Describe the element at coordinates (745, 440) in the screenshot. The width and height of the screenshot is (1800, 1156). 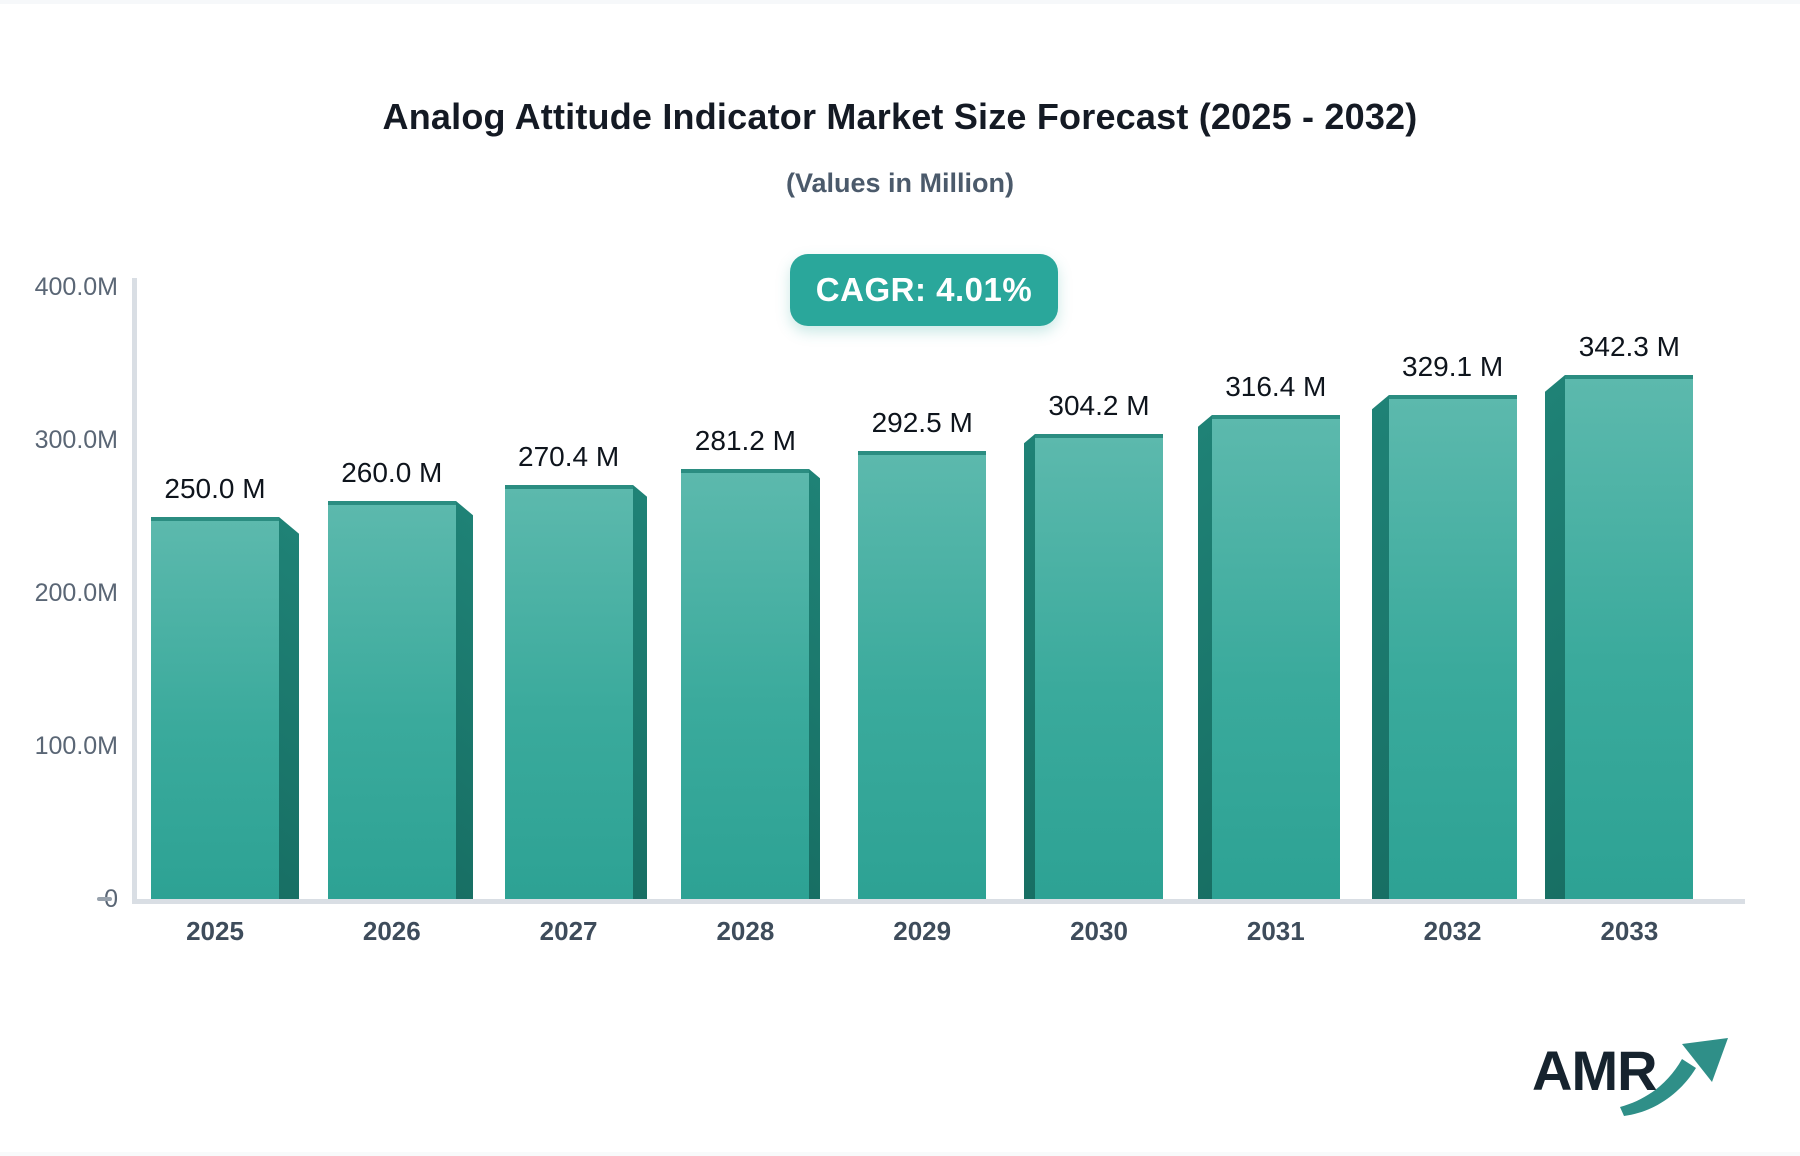
I see `bar-value-label: 281.2 M` at that location.